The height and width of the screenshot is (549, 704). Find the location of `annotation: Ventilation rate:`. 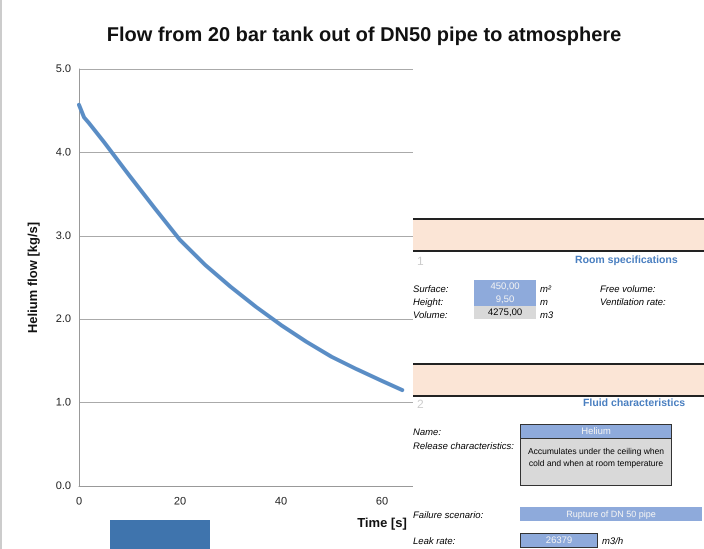

annotation: Ventilation rate: is located at coordinates (633, 302).